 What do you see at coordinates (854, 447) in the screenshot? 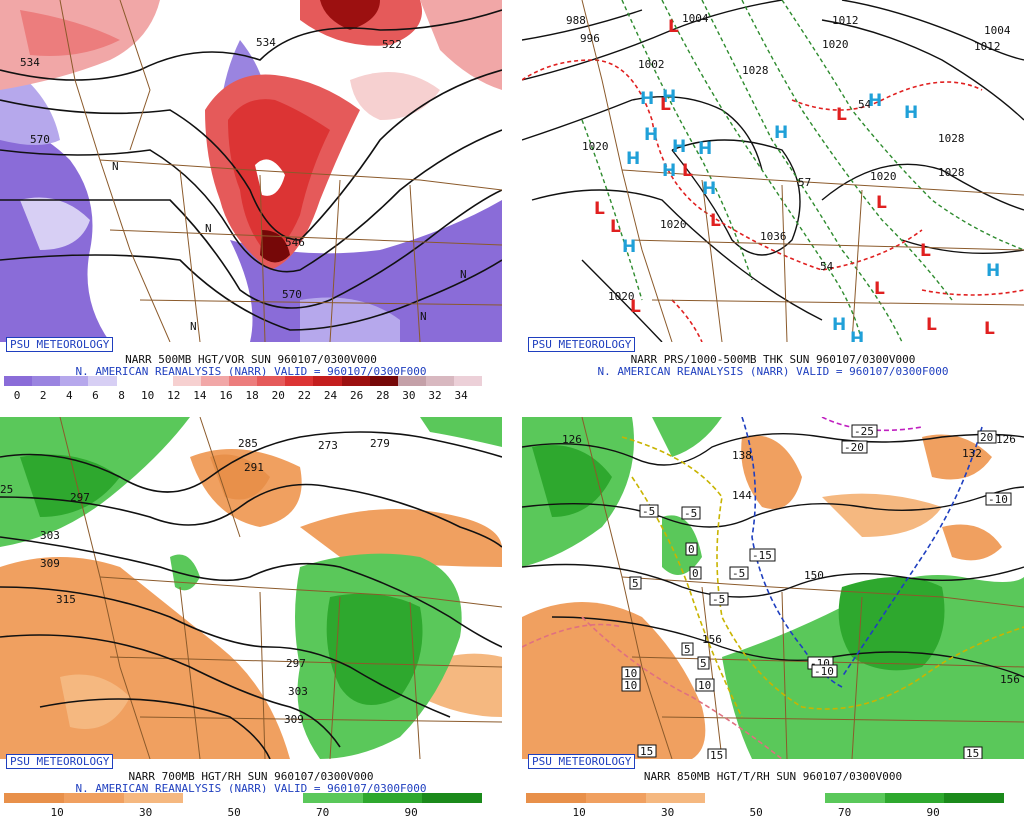
I see `svg-text: -20` at bounding box center [854, 447].